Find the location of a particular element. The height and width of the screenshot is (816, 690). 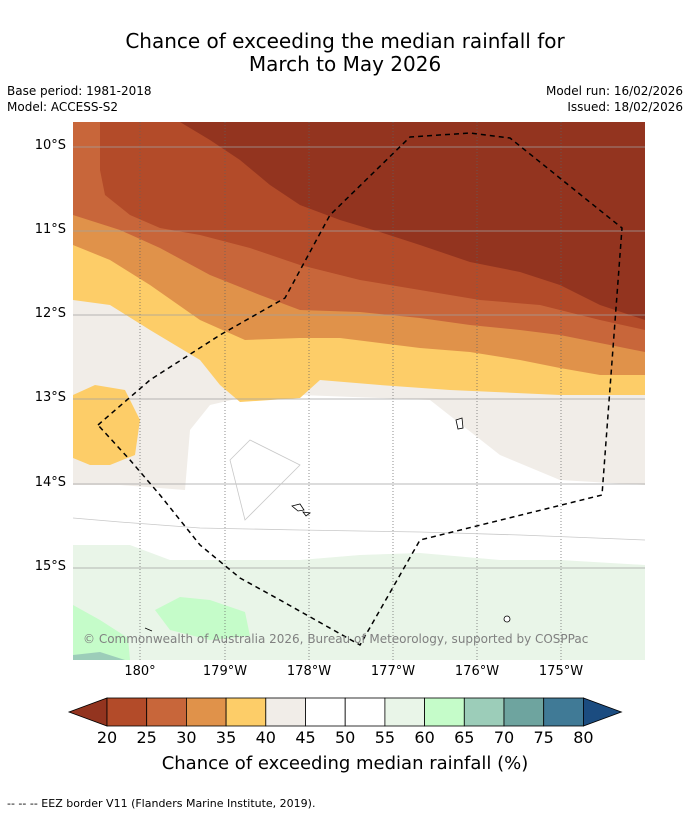

lat-label-14s: 14°S is located at coordinates (50, 482).